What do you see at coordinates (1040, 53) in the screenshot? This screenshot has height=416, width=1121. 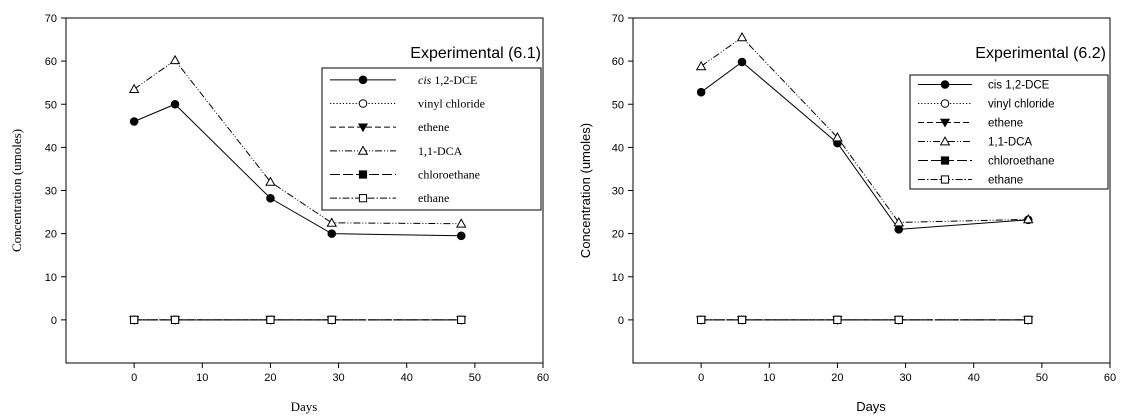 I see `chart-title: Experimental (6.2)` at bounding box center [1040, 53].